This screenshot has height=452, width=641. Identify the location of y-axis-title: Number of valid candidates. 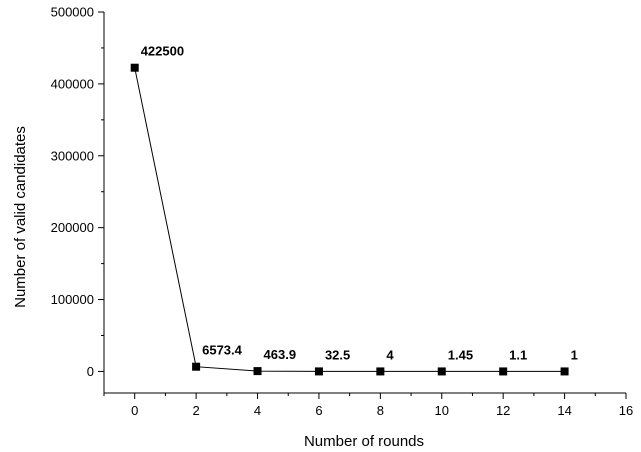
(20, 217).